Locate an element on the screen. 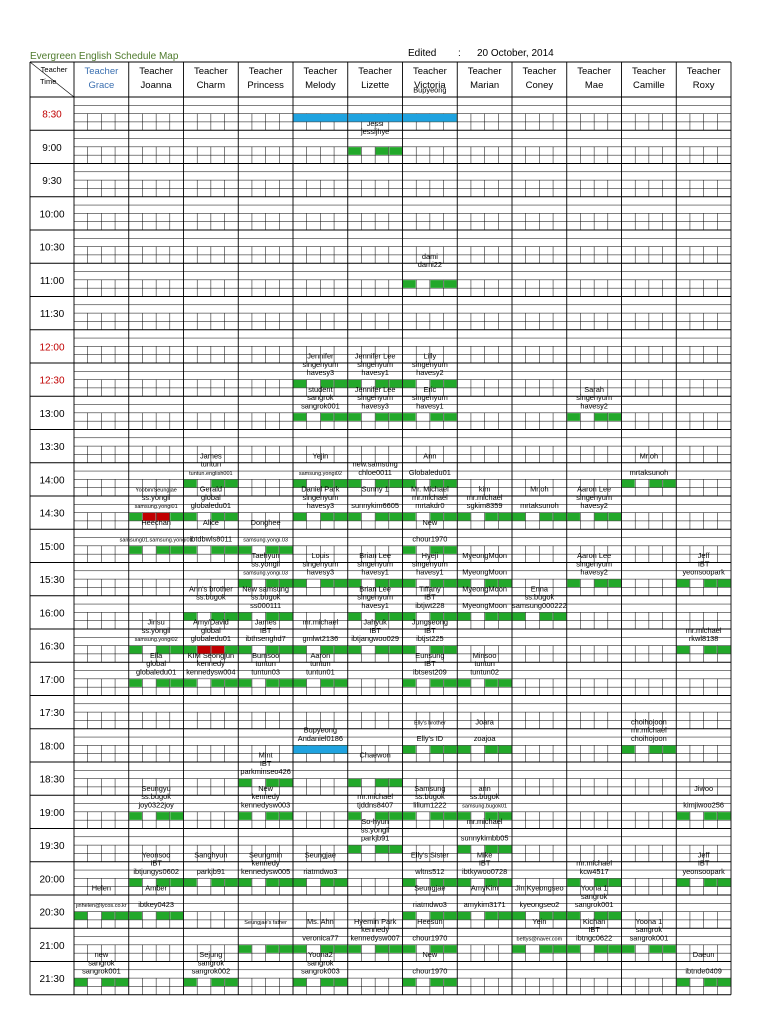  schedule-entry-text: global is located at coordinates (211, 630).